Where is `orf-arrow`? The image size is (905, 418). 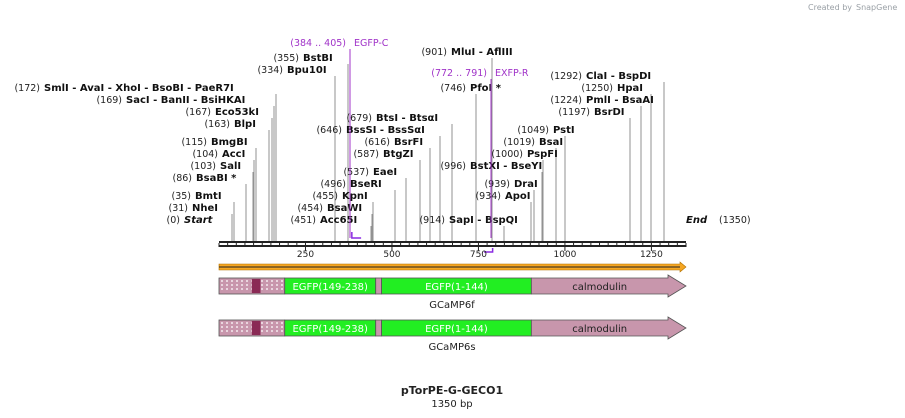
orf-arrow is located at coordinates (452, 267).